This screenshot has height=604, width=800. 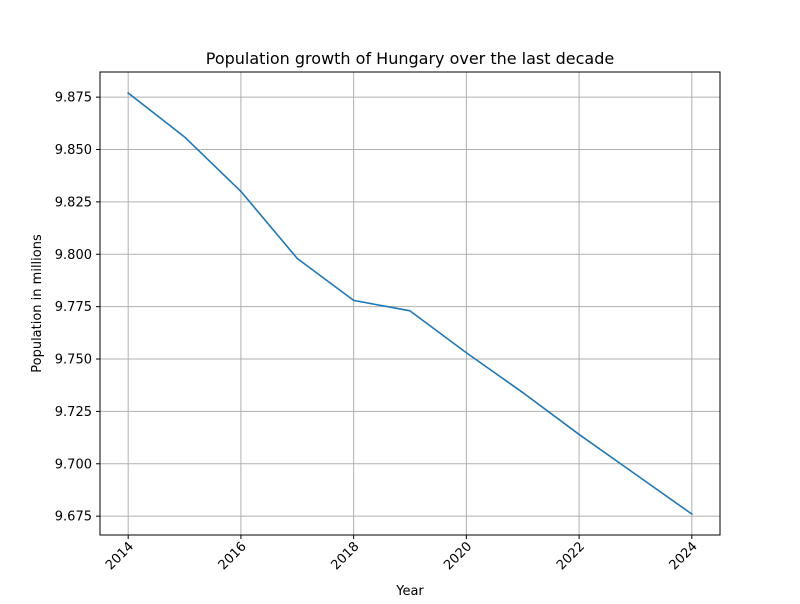 What do you see at coordinates (571, 556) in the screenshot?
I see `x-tick-label: 2022` at bounding box center [571, 556].